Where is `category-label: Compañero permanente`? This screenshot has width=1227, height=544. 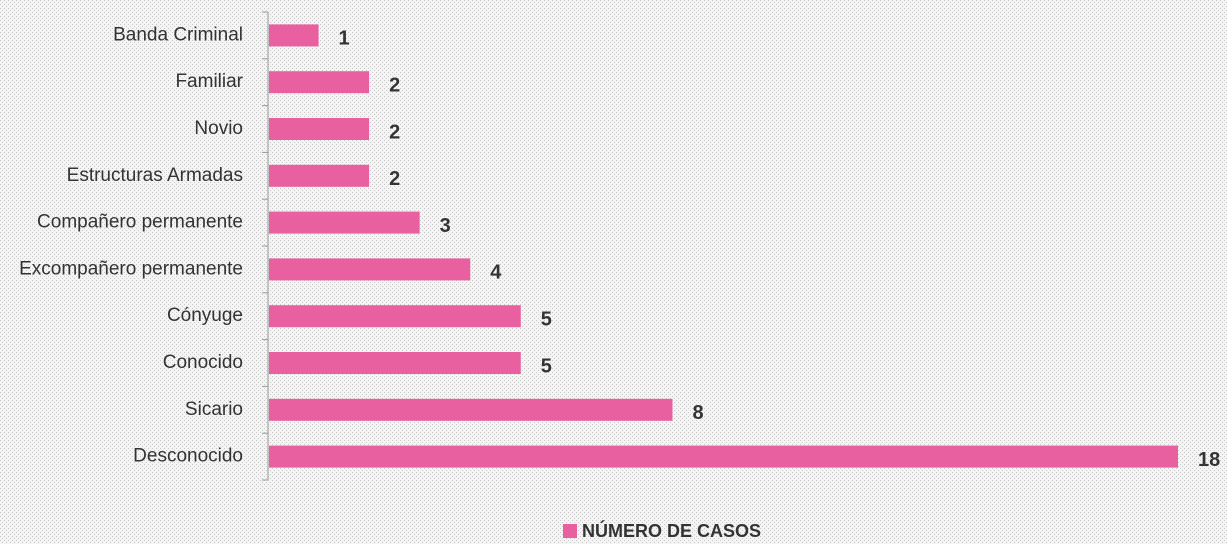
category-label: Compañero permanente is located at coordinates (140, 222).